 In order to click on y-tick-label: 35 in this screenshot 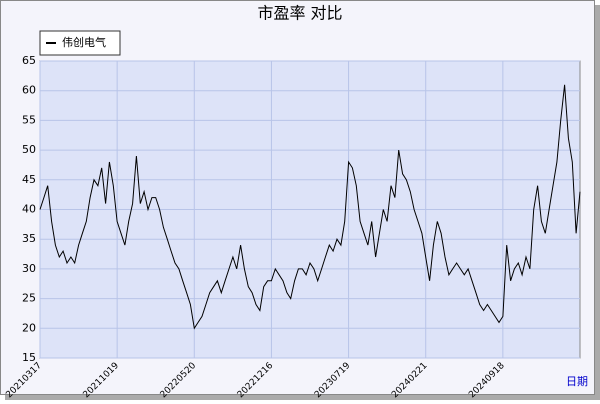, I will do `click(29, 238)`.